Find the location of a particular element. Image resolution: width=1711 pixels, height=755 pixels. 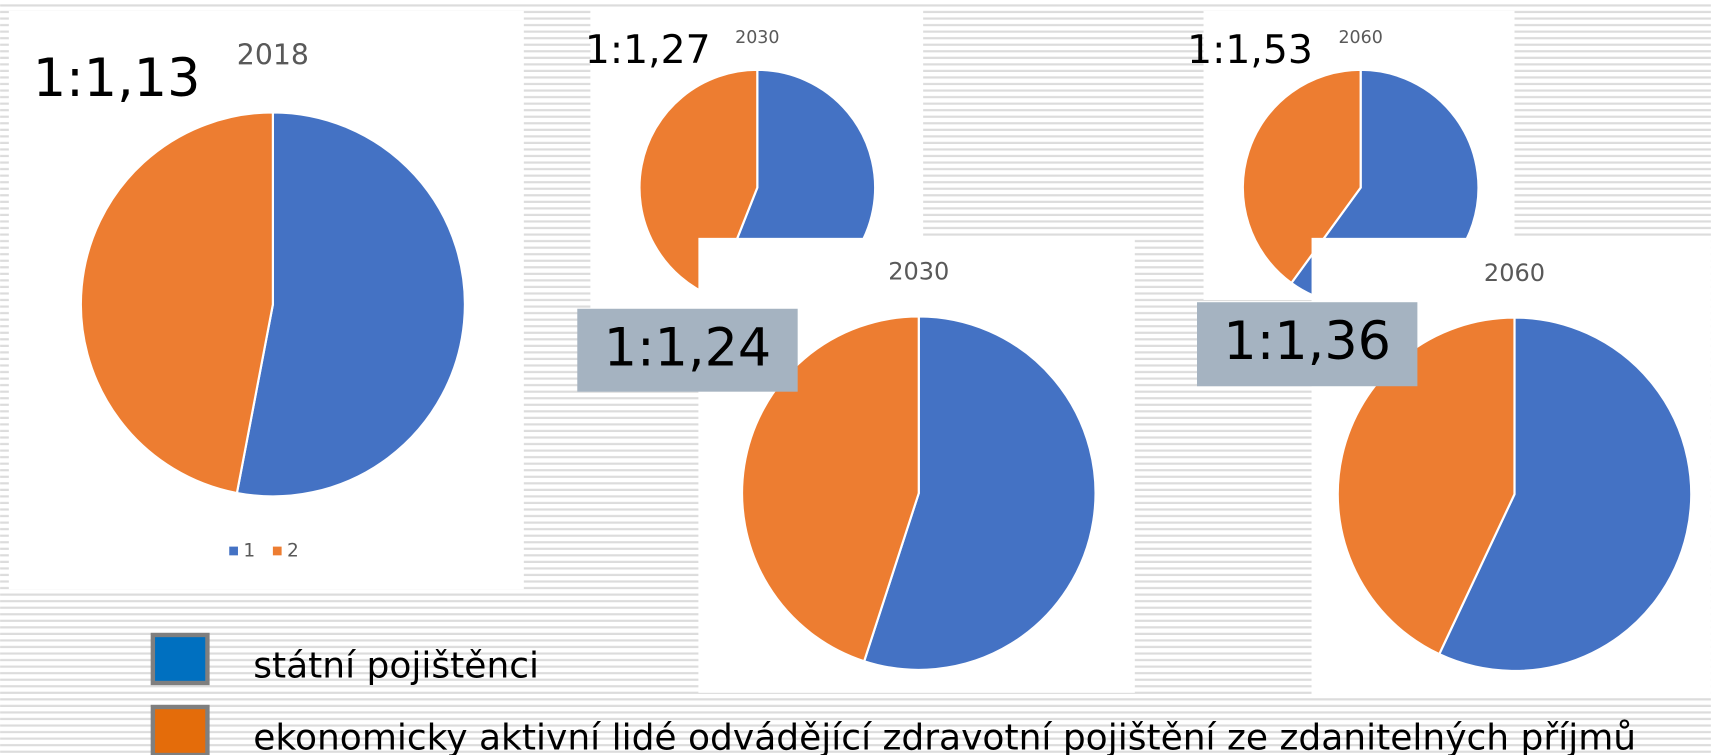

chart-title: 2018 is located at coordinates (273, 55).